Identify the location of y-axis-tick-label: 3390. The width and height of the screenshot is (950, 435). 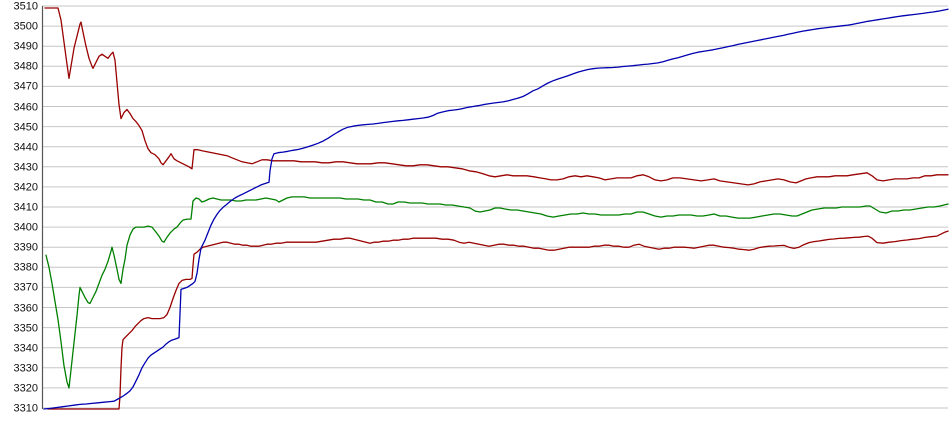
(25, 247).